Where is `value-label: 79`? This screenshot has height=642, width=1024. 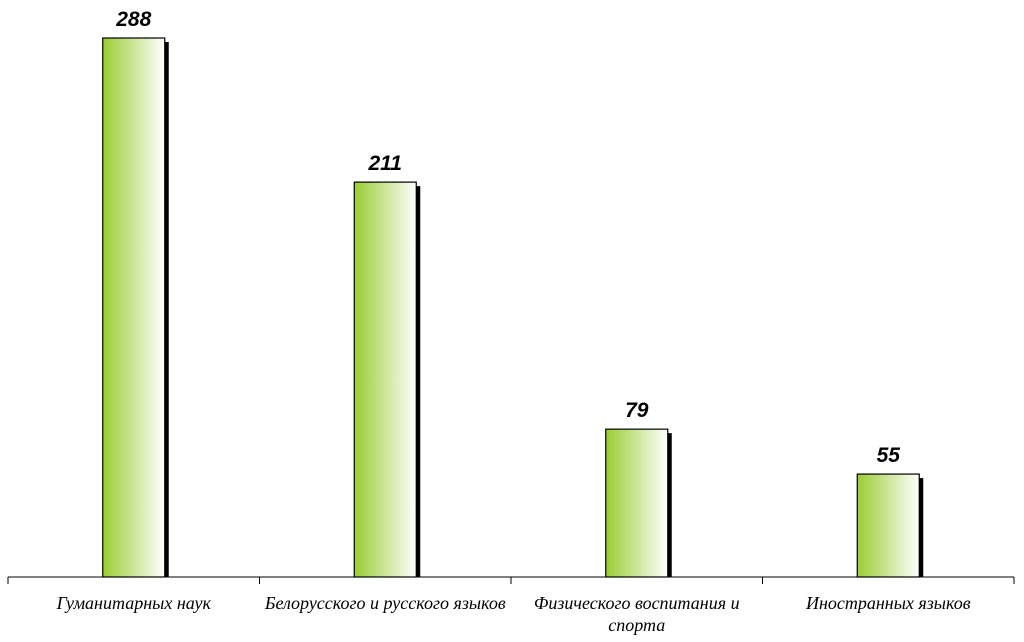
value-label: 79 is located at coordinates (637, 410).